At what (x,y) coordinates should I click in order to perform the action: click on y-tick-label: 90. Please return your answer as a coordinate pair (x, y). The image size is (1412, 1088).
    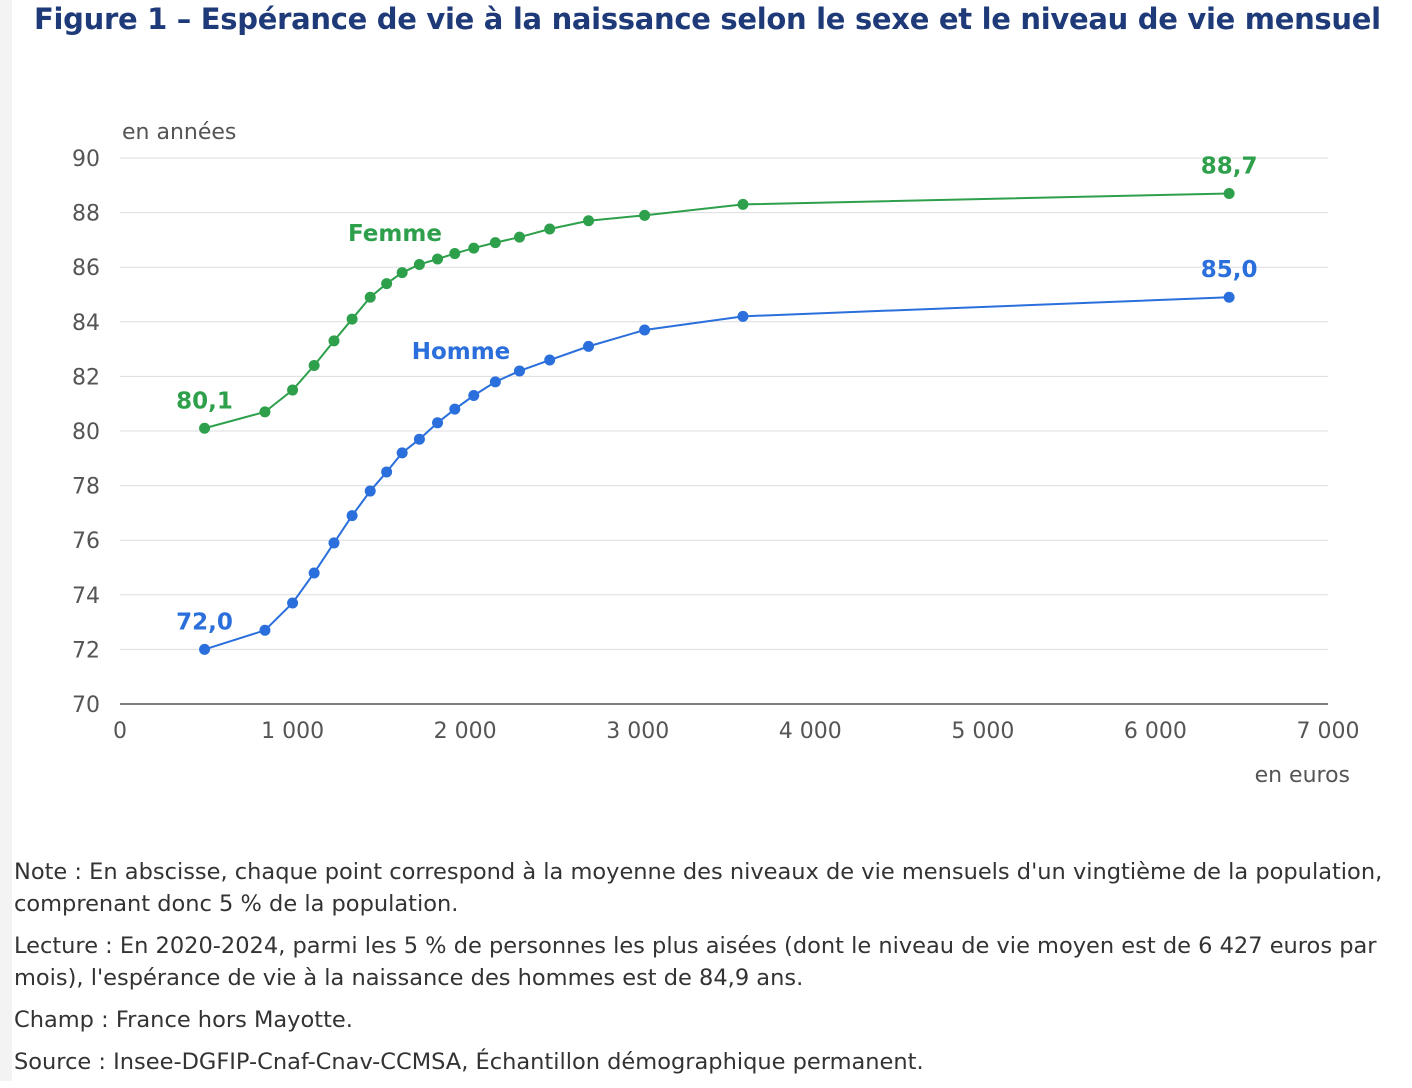
    Looking at the image, I should click on (86, 159).